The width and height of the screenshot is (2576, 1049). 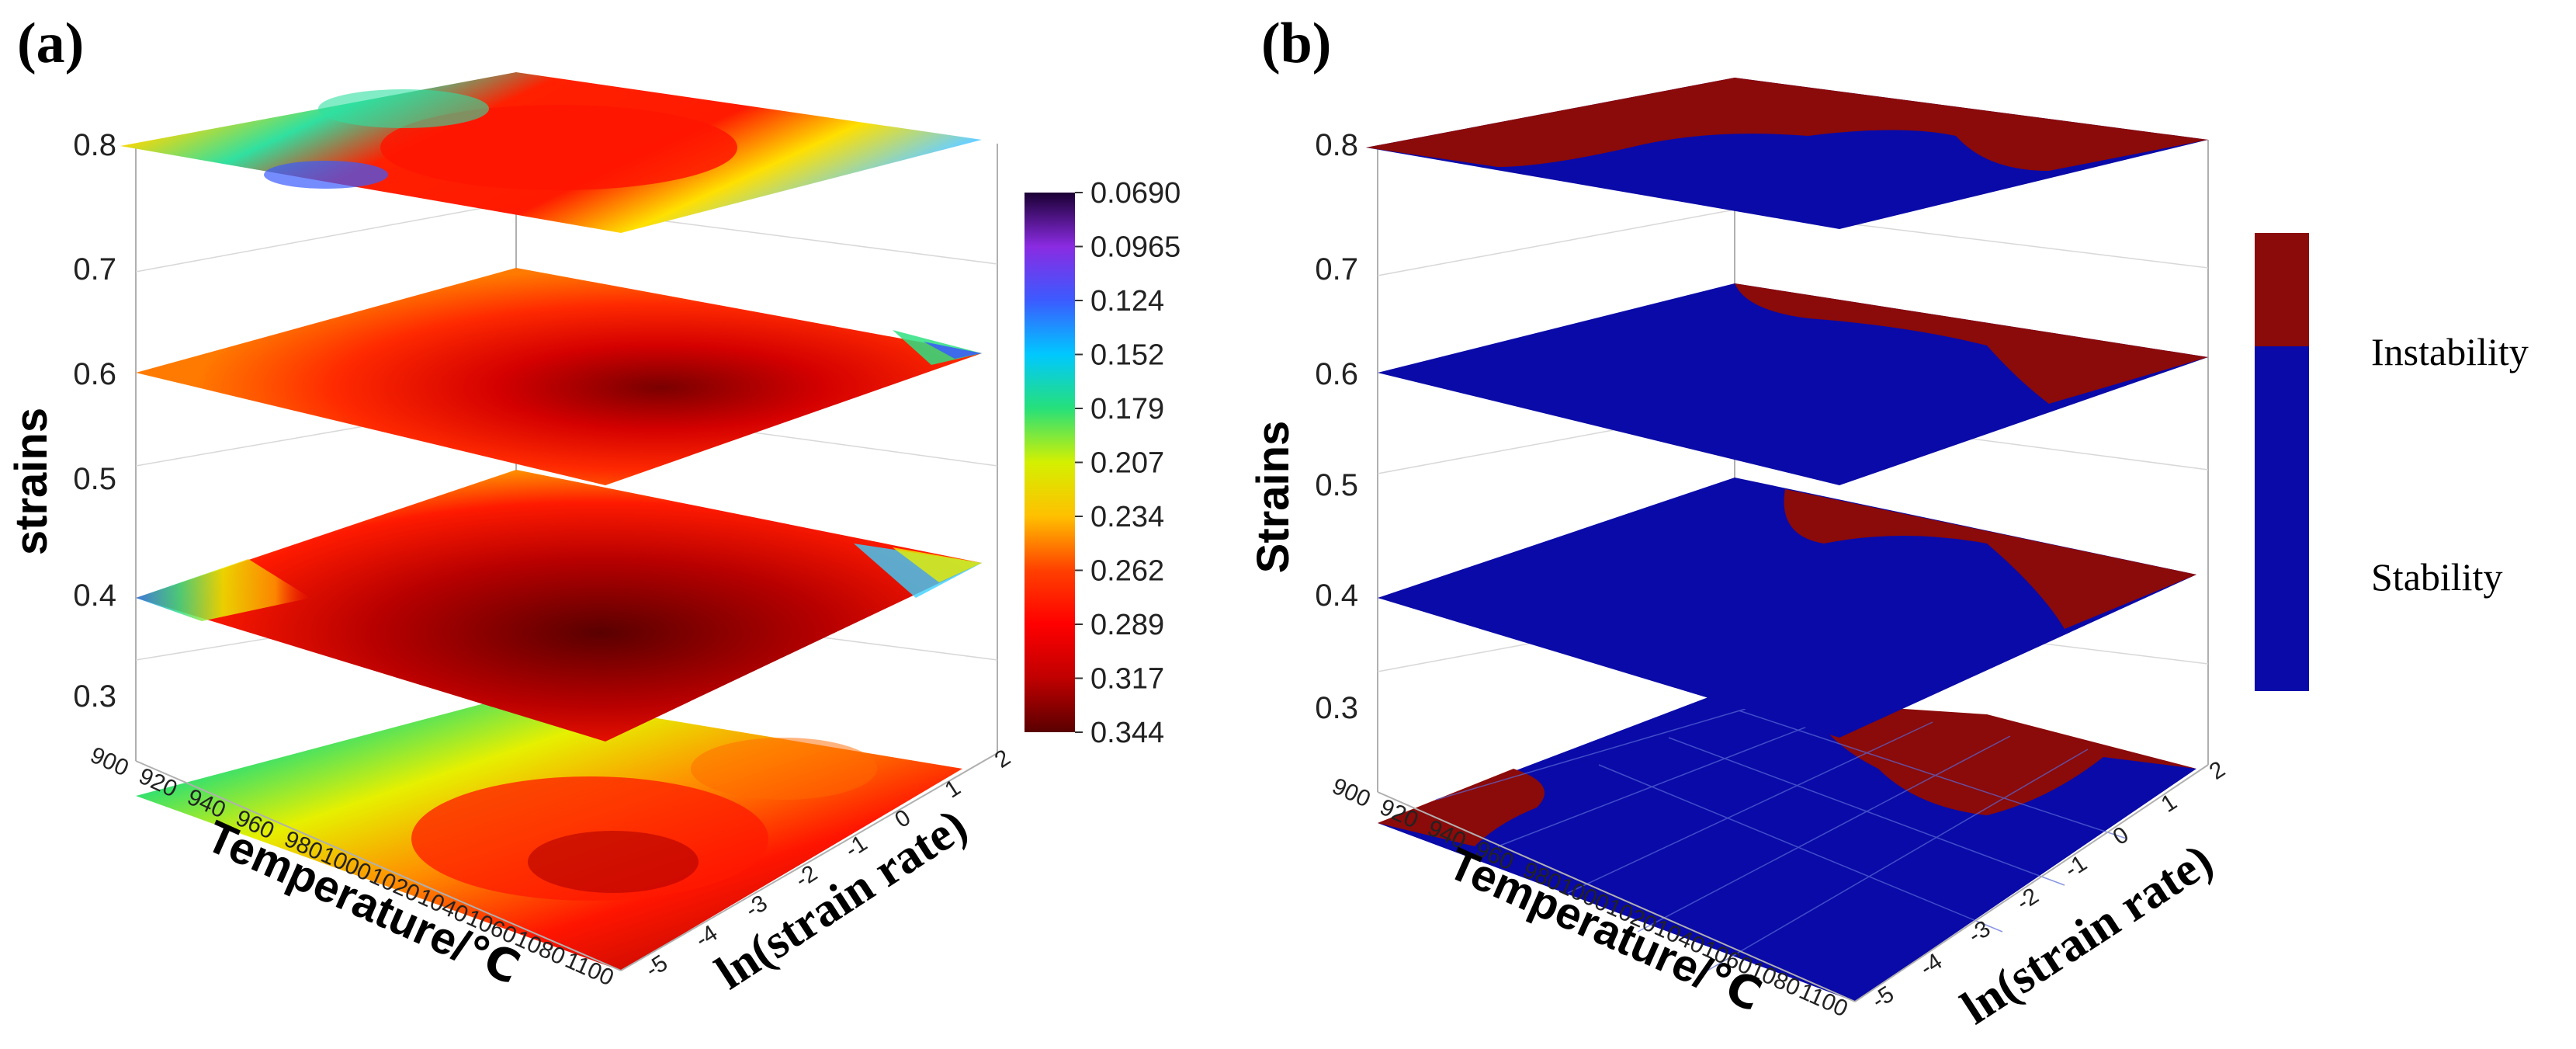 I want to click on panel-b-label: (b), so click(x=1296, y=43).